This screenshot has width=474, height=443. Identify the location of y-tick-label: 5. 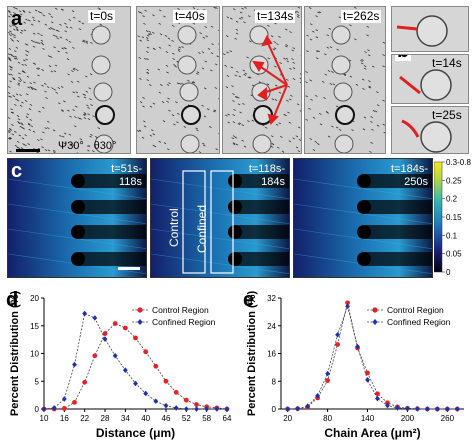
(37, 381).